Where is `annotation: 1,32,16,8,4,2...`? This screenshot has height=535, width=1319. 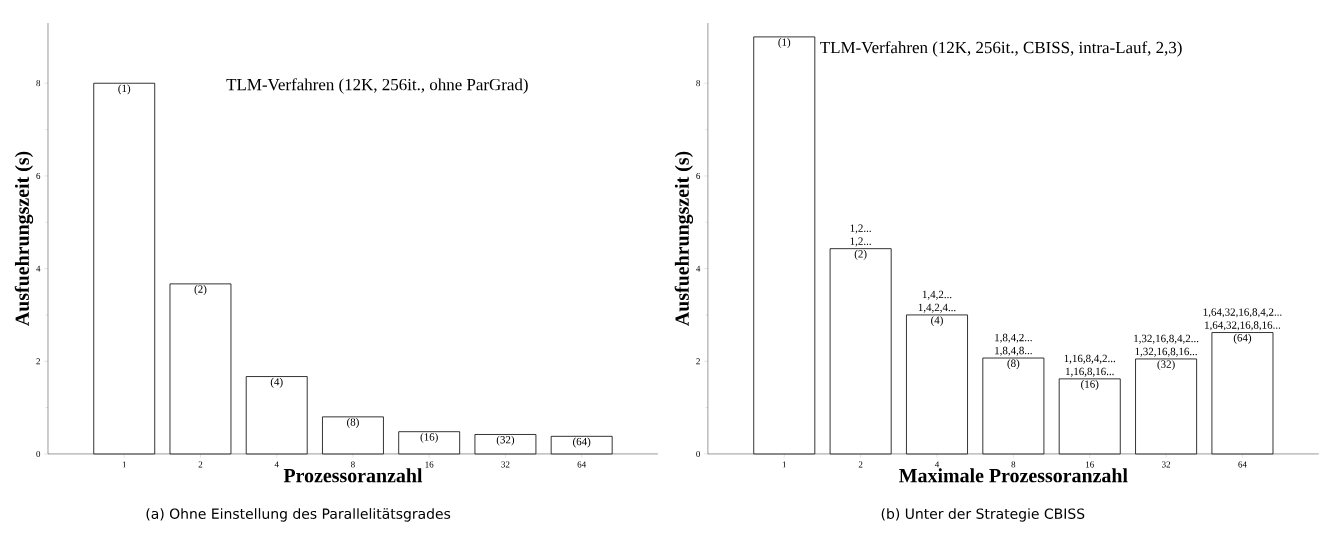 annotation: 1,32,16,8,4,2... is located at coordinates (1166, 339).